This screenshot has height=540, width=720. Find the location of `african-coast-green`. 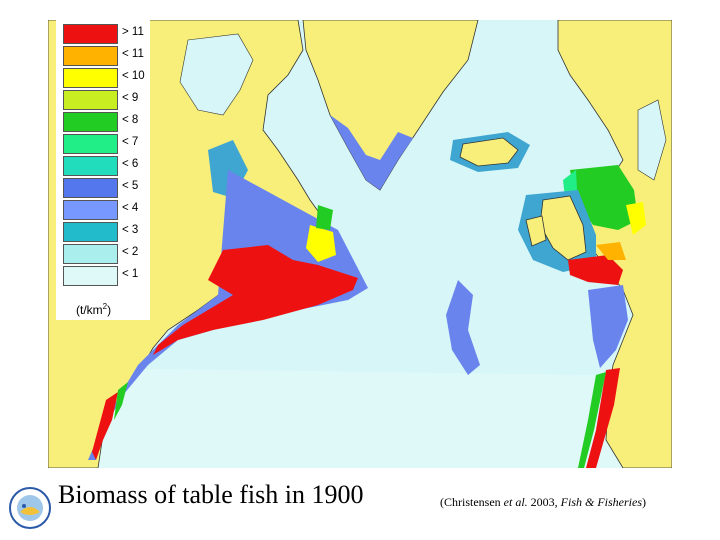

african-coast-green is located at coordinates (592, 420).